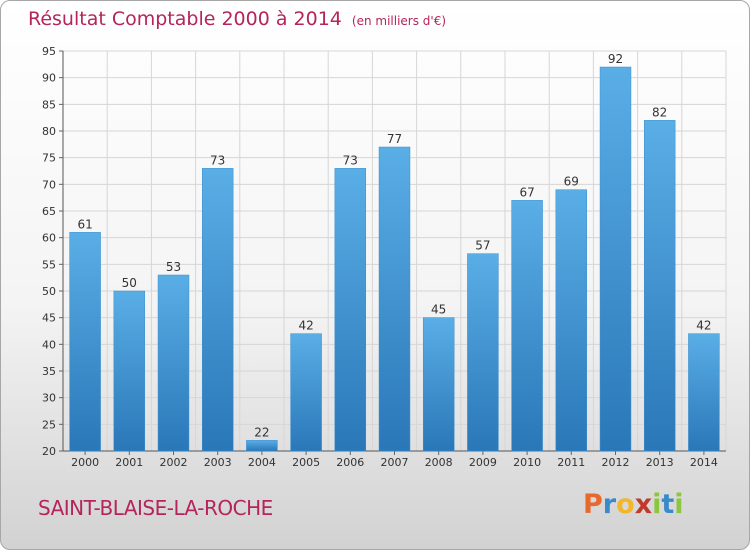 This screenshot has height=550, width=750. I want to click on x-tick-label: 2002, so click(174, 462).